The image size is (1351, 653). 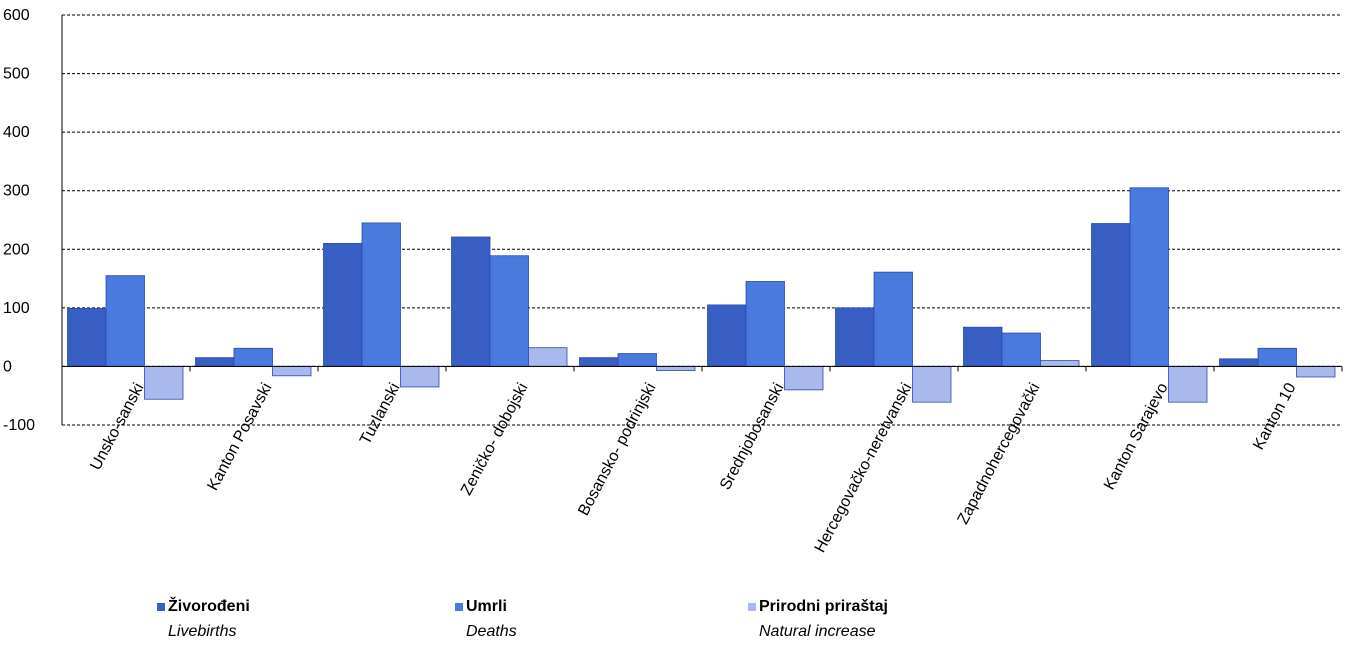 I want to click on y-tick-label: -100, so click(x=19, y=425).